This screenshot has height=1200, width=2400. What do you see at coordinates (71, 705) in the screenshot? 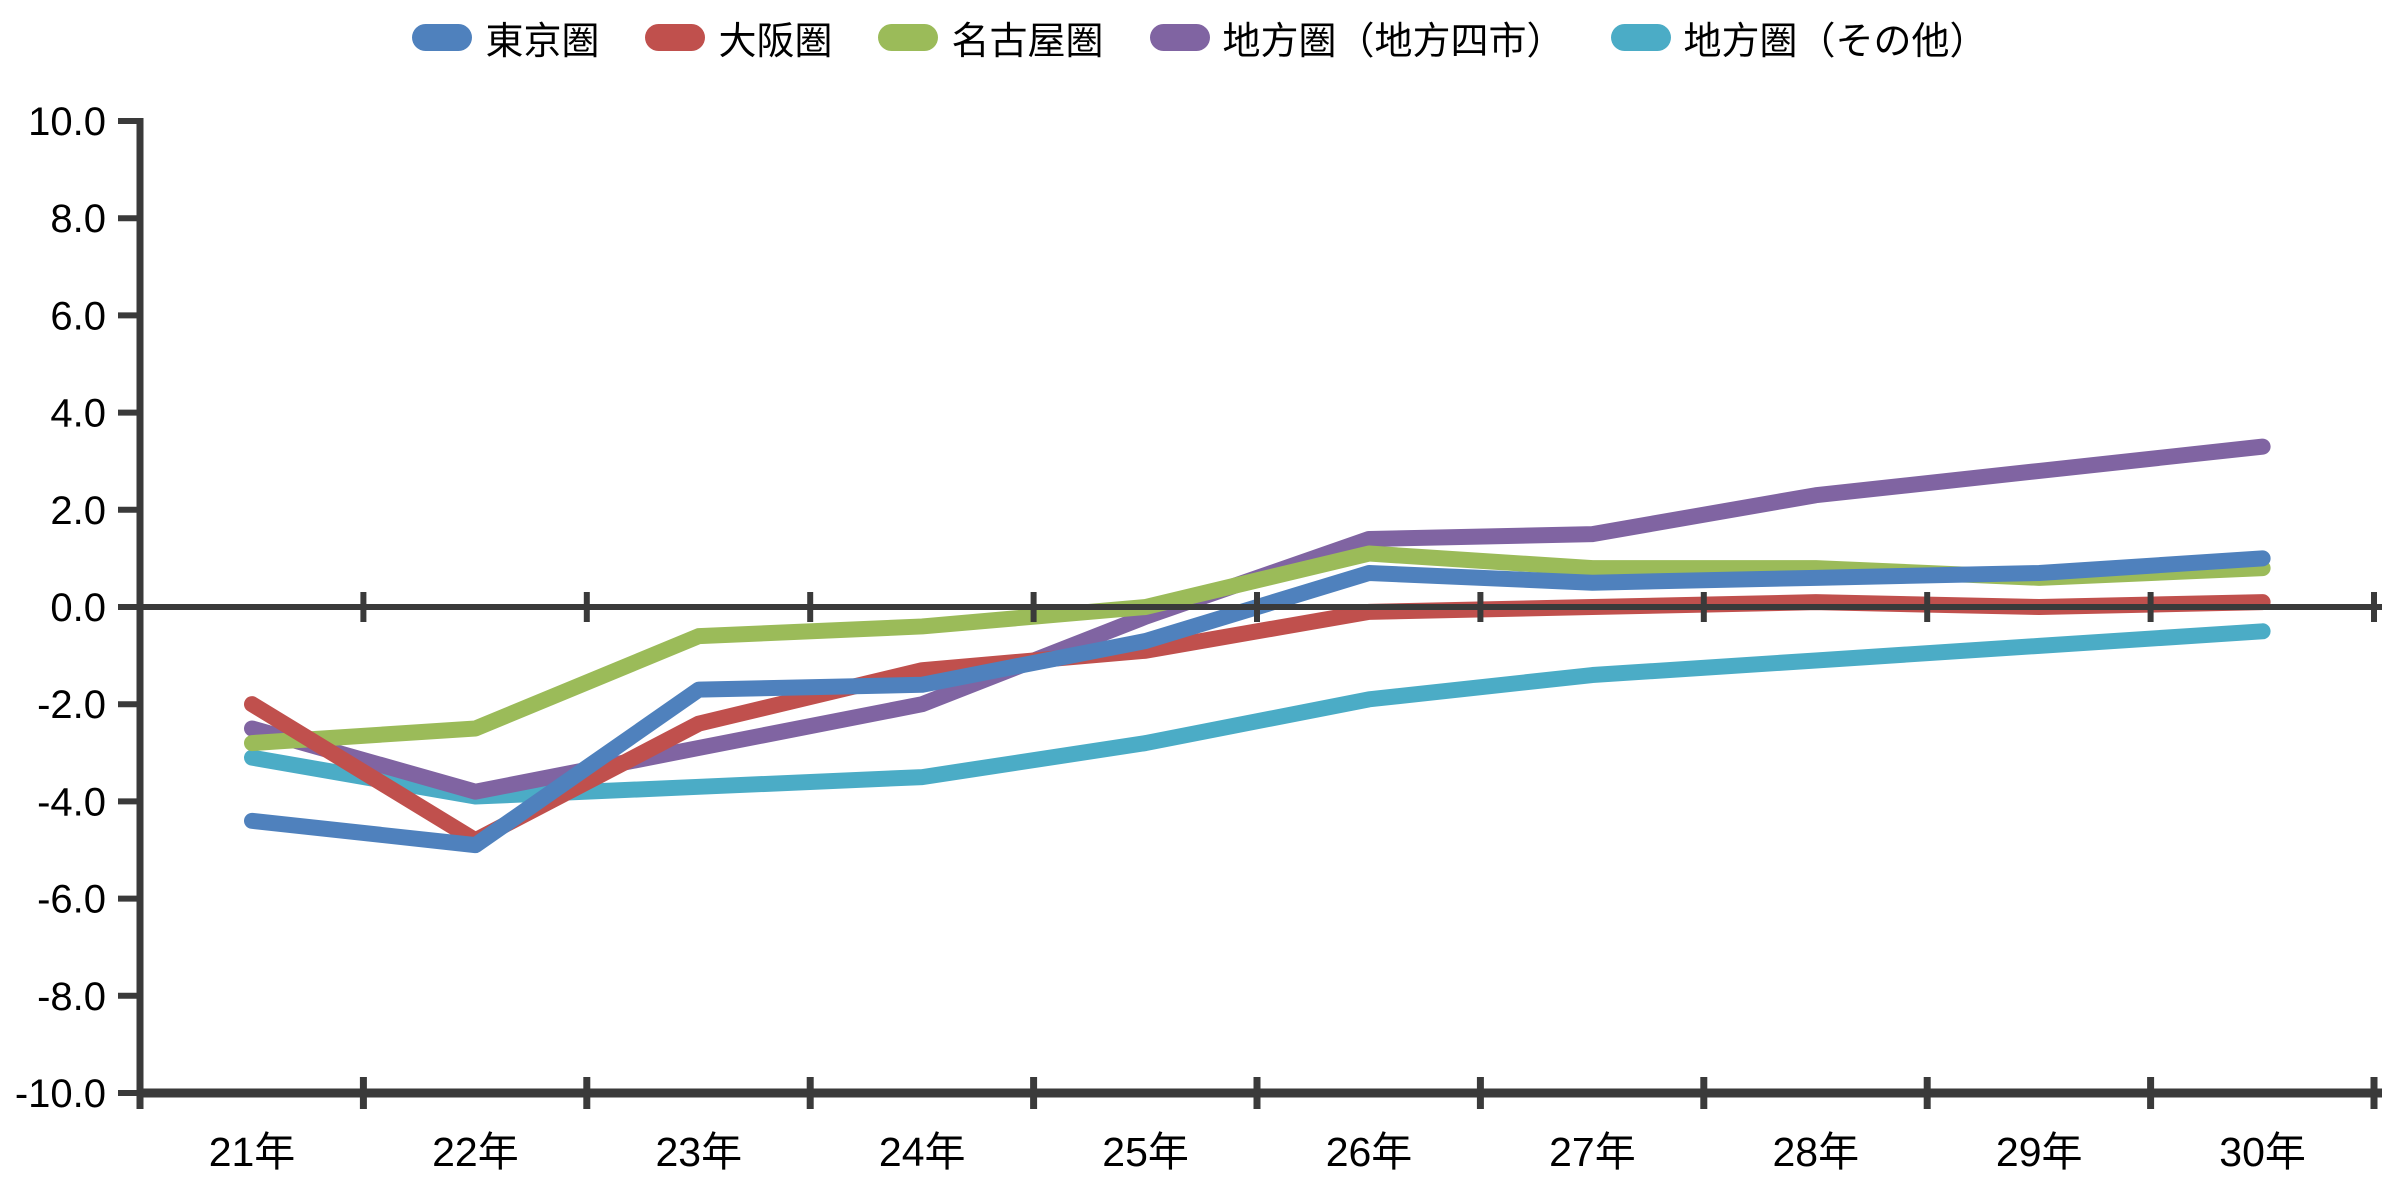
I see `y-tick-label: -2.0` at bounding box center [71, 705].